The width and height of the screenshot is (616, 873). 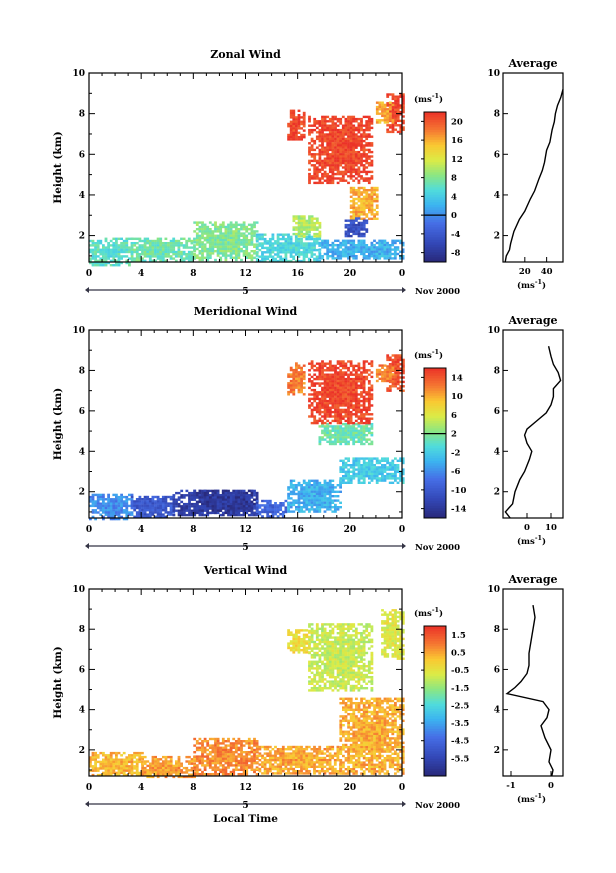 What do you see at coordinates (193, 274) in the screenshot?
I see `x-tick-label: 8` at bounding box center [193, 274].